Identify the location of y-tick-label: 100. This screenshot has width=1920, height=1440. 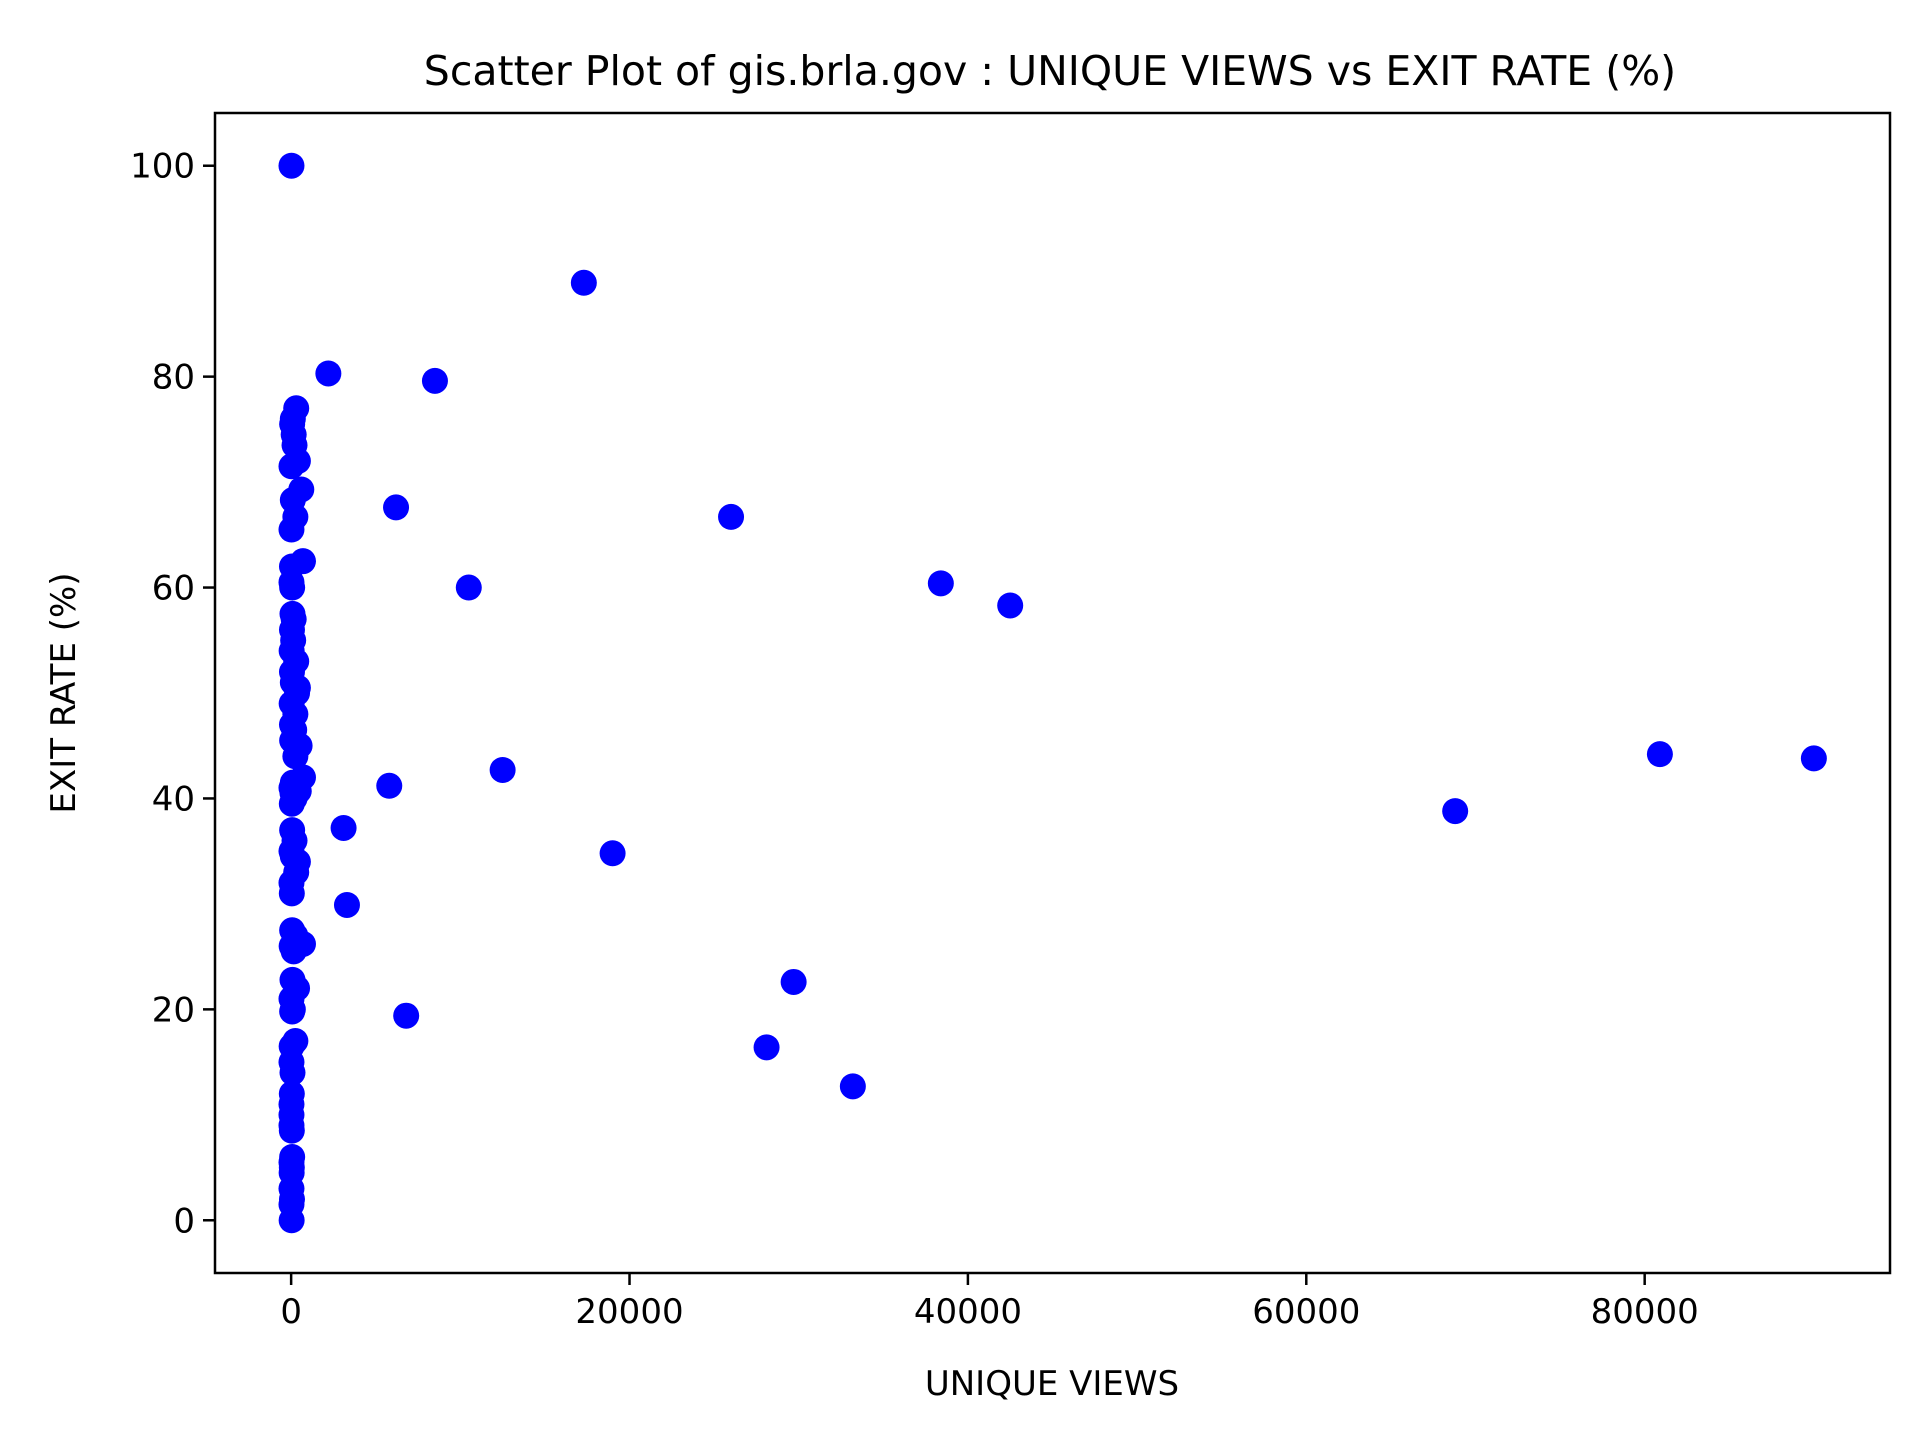
(162, 167).